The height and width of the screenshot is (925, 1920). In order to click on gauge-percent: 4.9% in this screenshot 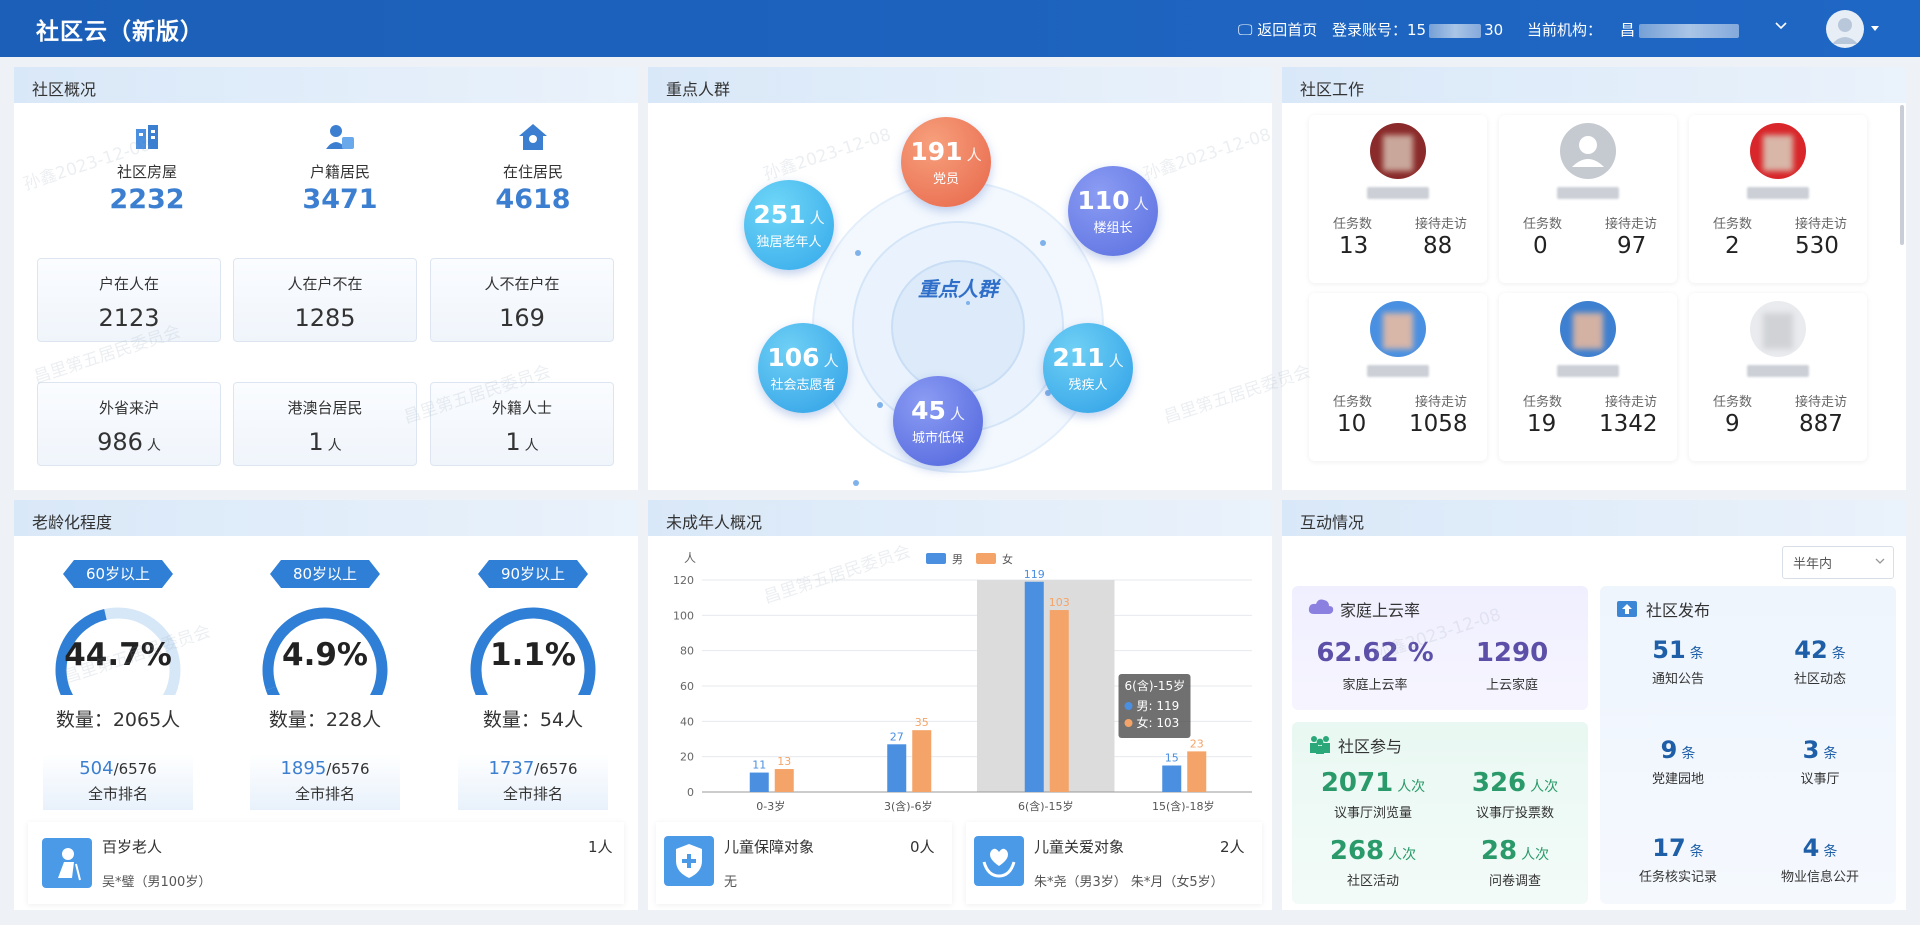, I will do `click(325, 655)`.